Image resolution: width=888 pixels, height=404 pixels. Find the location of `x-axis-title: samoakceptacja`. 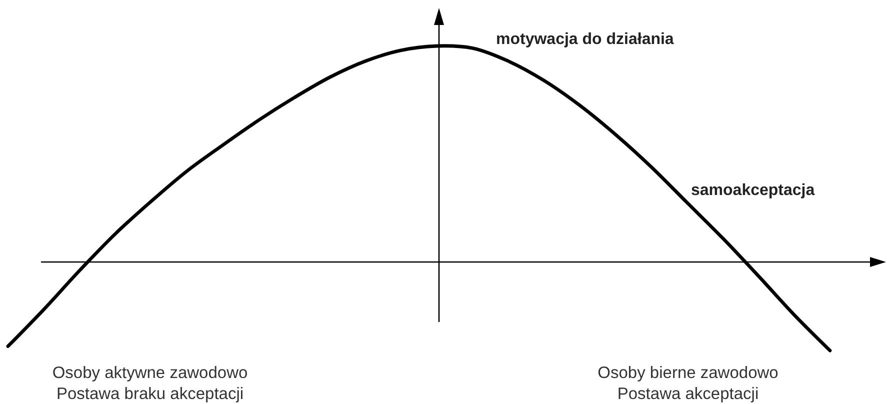

x-axis-title: samoakceptacja is located at coordinates (753, 190).